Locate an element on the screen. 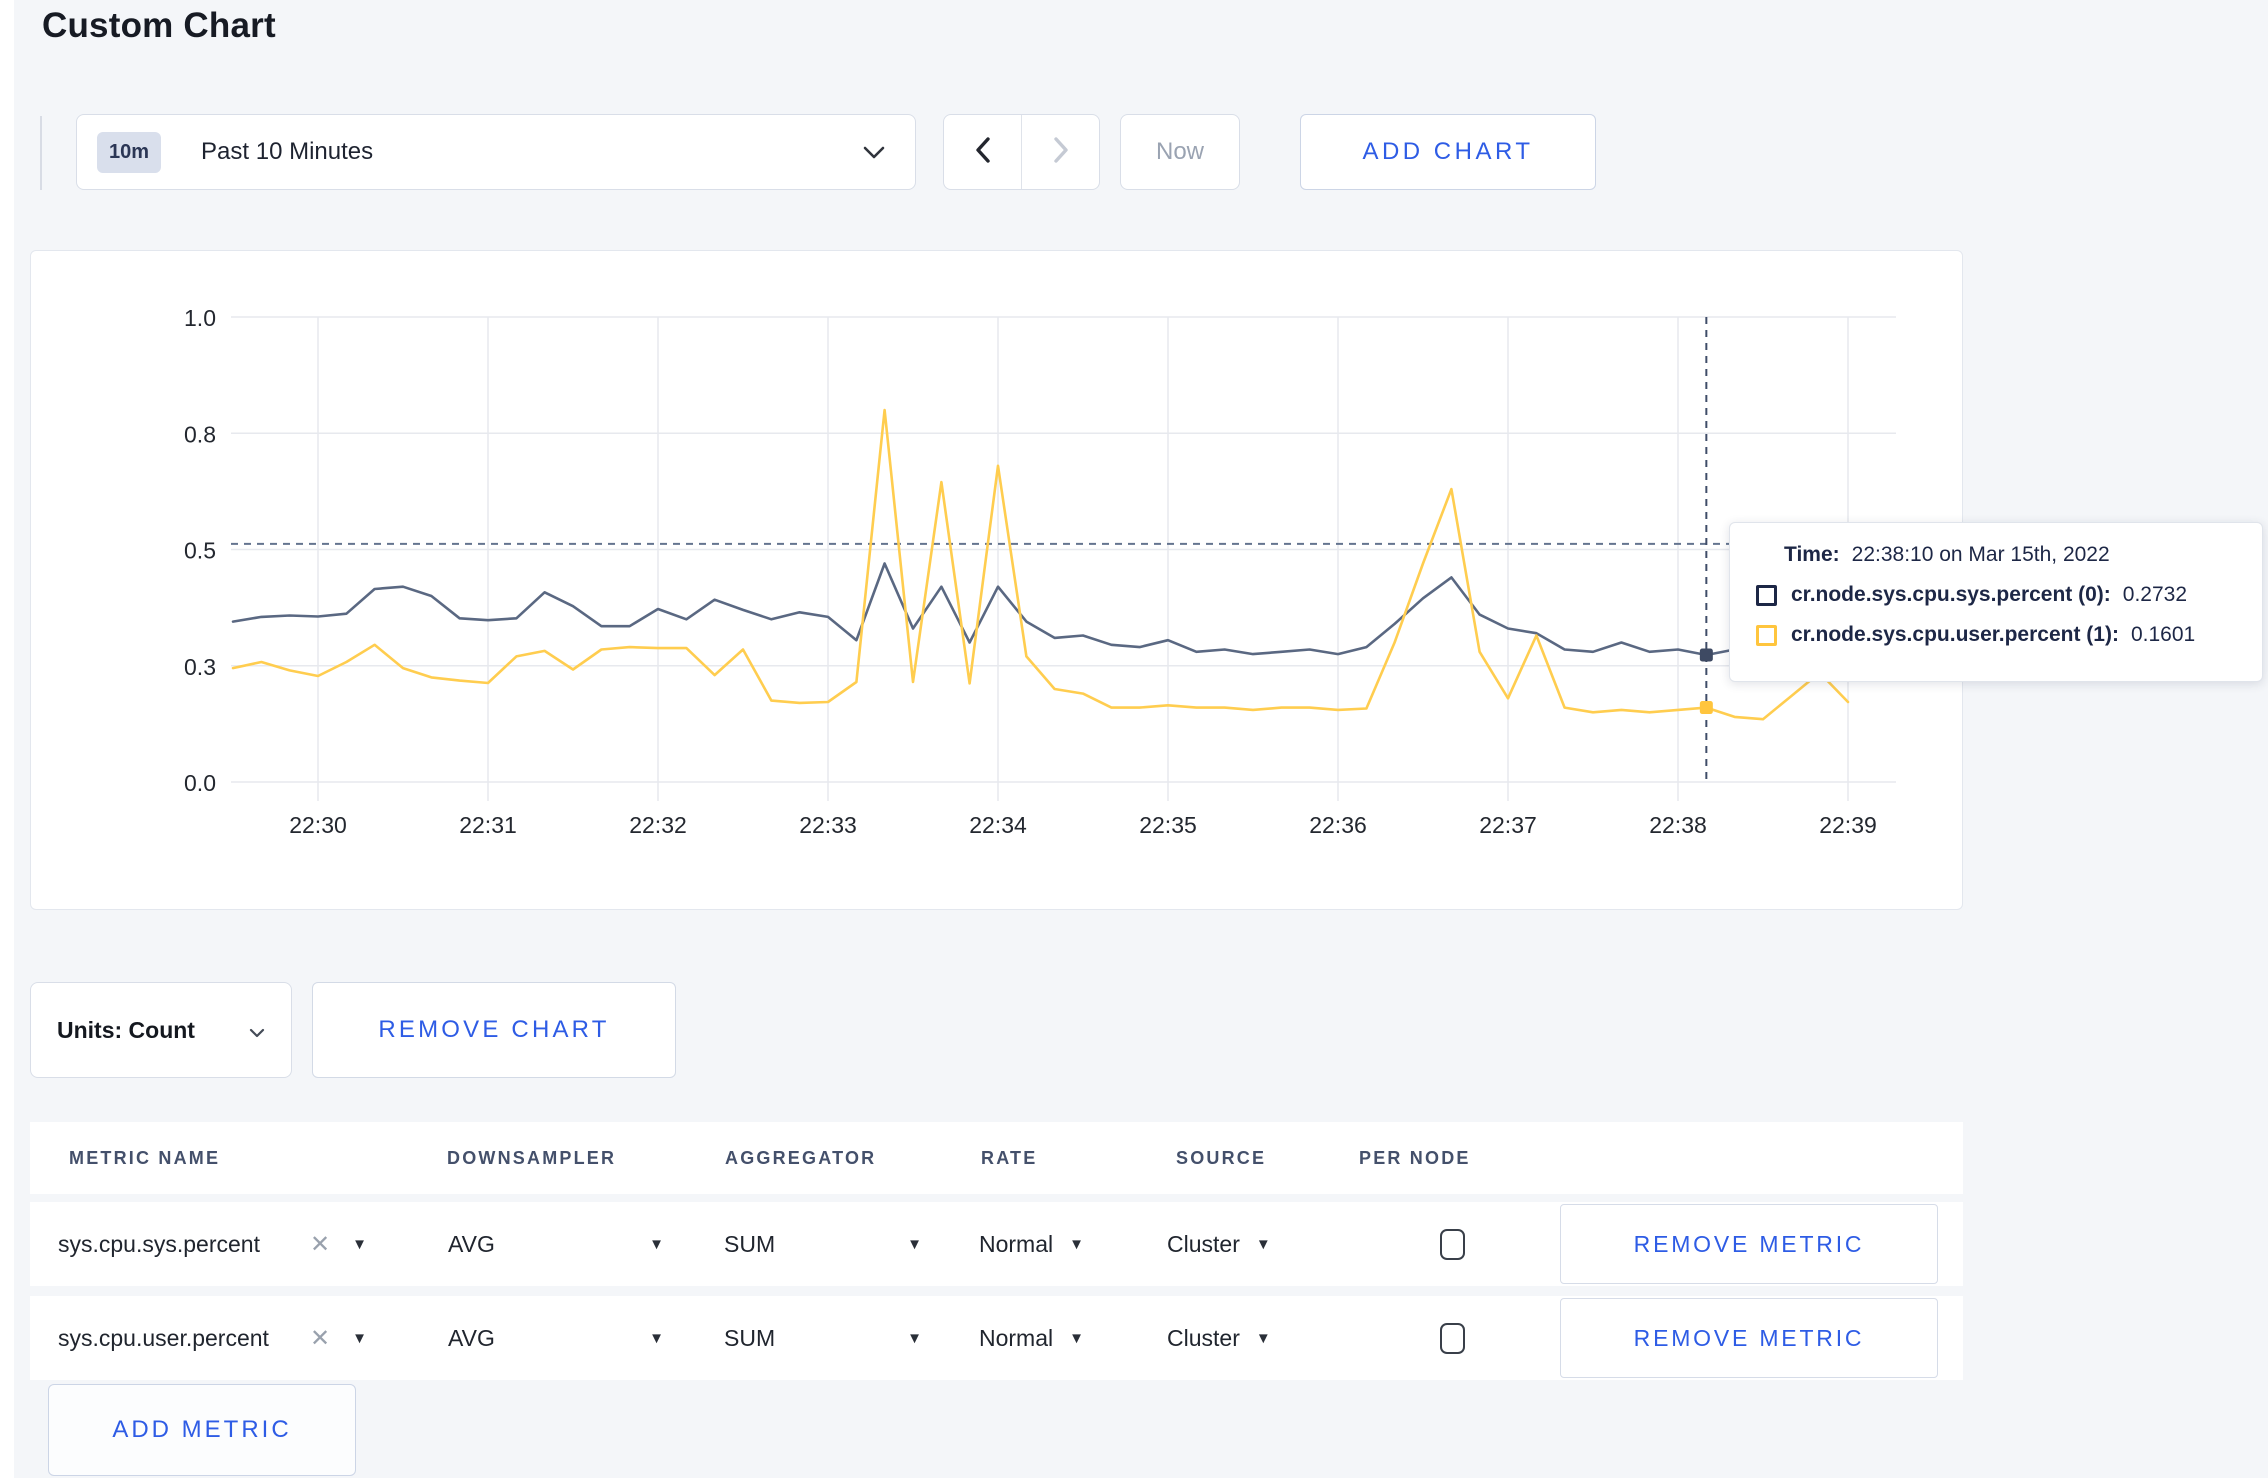 The image size is (2268, 1478). toolbar-divider is located at coordinates (41, 153).